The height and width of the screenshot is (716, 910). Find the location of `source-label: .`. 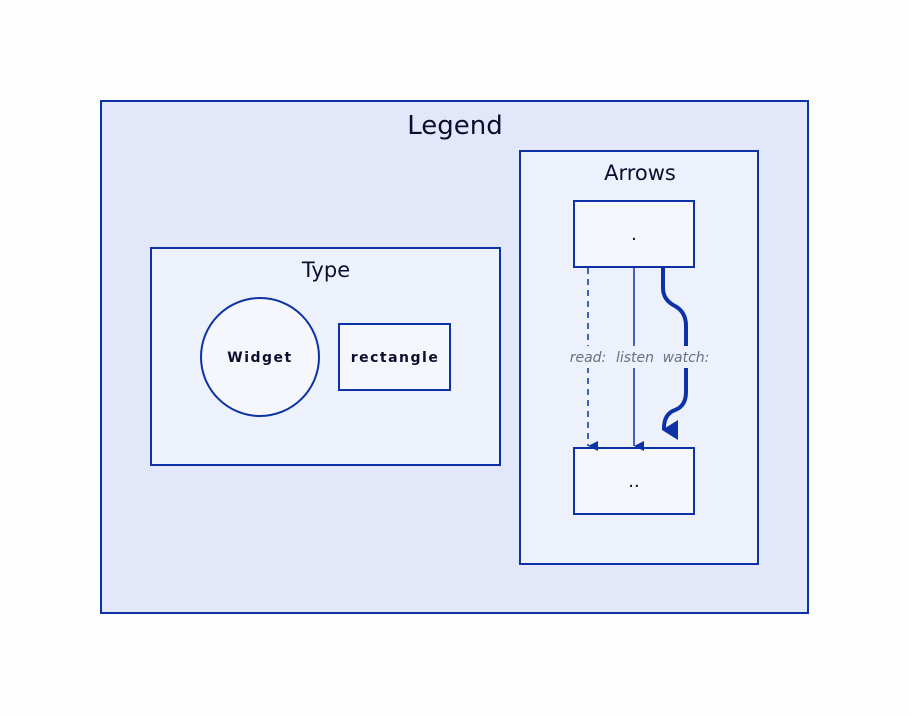

source-label: . is located at coordinates (634, 234).